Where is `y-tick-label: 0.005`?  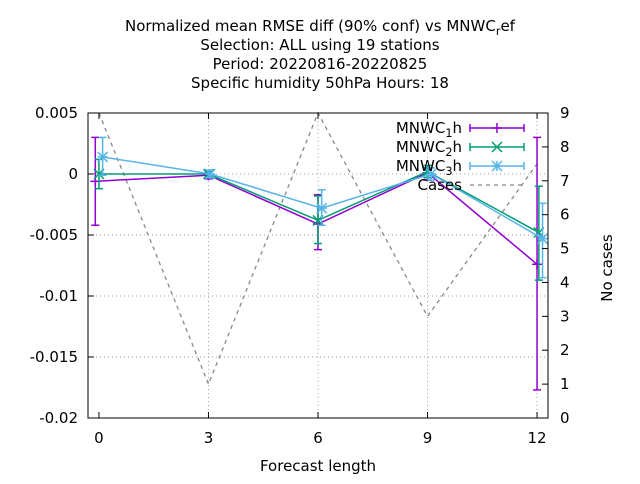
y-tick-label: 0.005 is located at coordinates (56, 113).